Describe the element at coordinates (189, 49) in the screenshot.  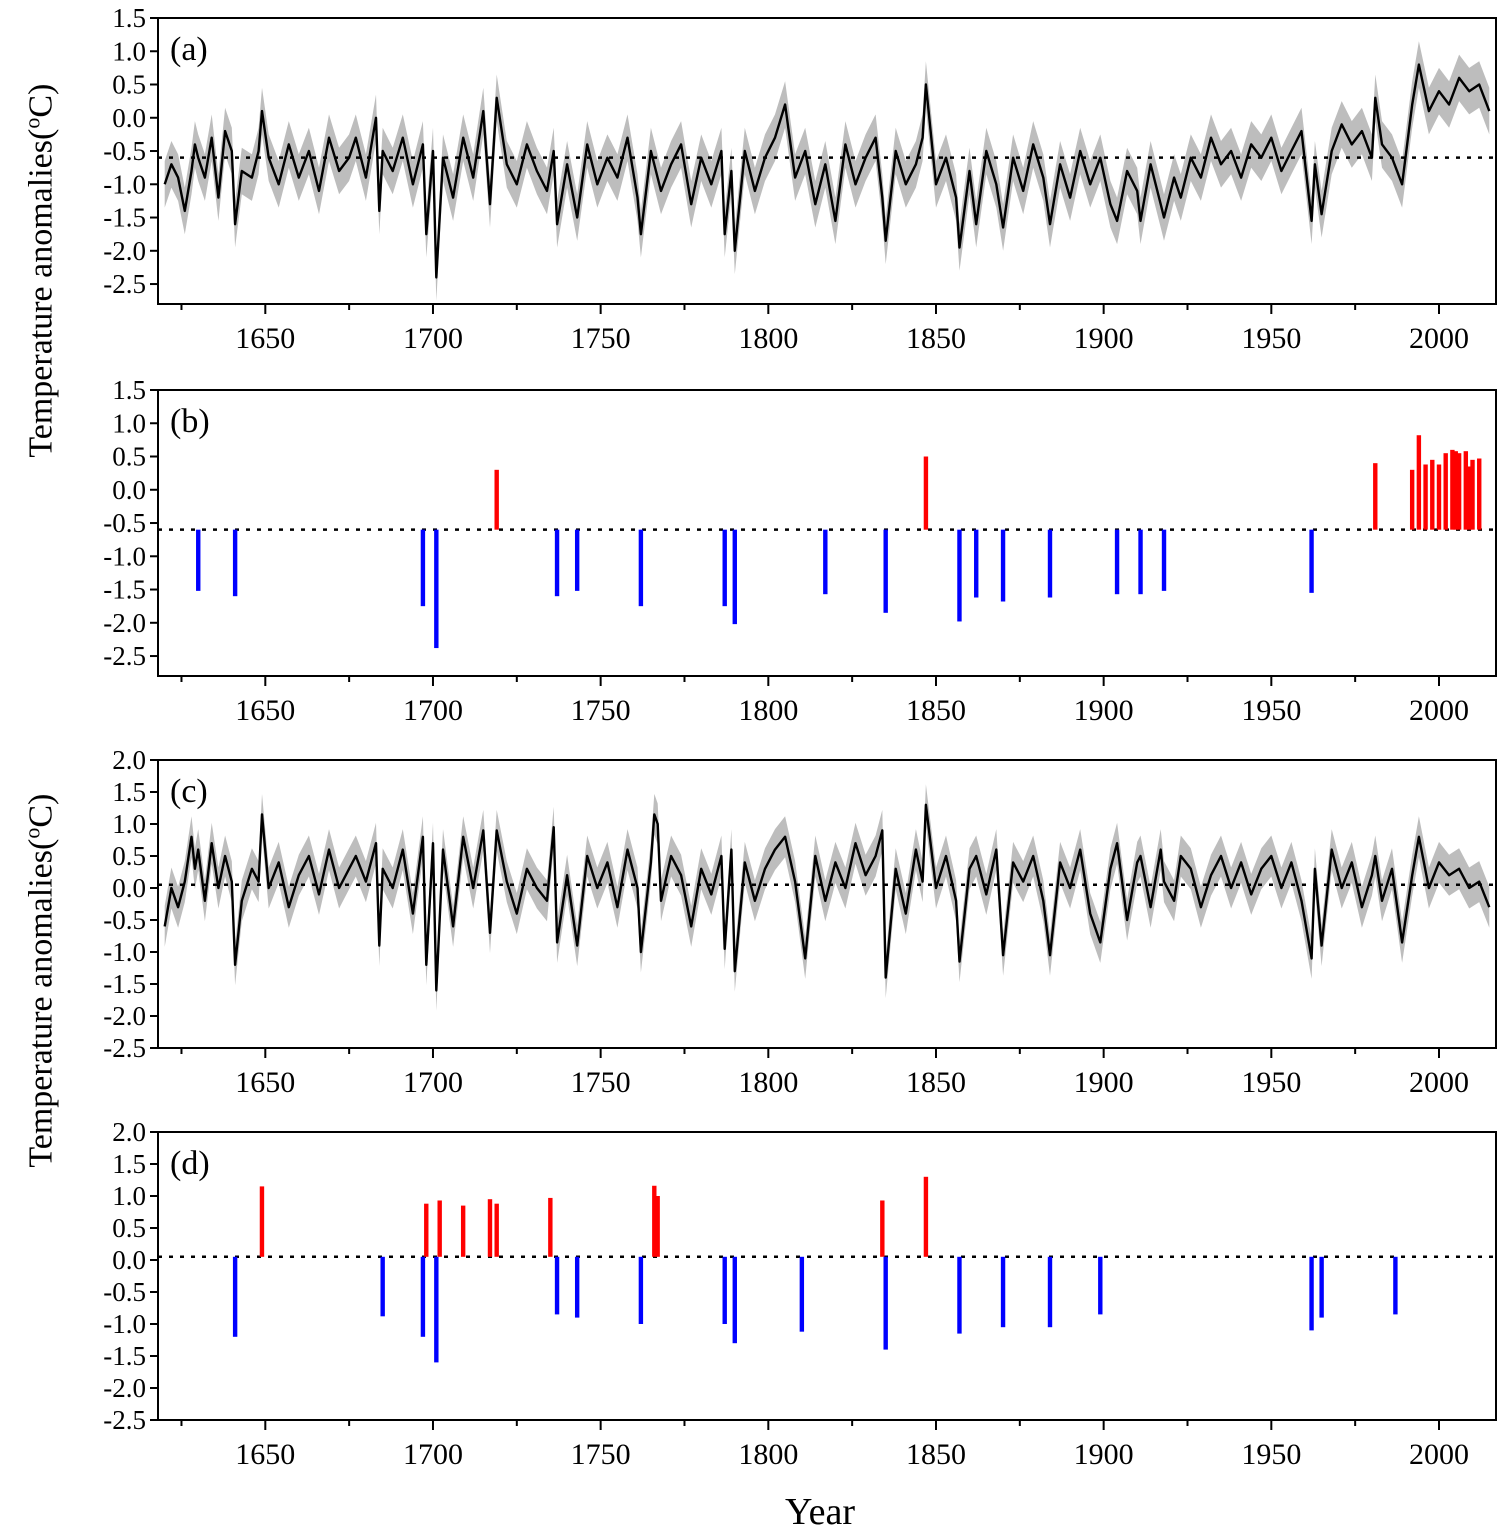
I see `panel-label: (a)` at that location.